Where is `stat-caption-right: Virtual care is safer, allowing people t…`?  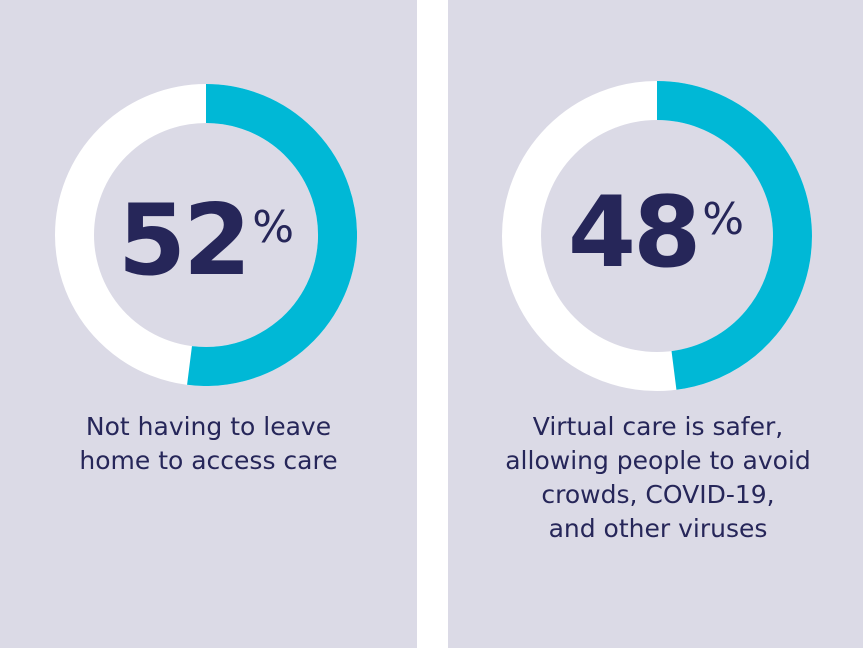 stat-caption-right: Virtual care is safer, allowing people t… is located at coordinates (658, 478).